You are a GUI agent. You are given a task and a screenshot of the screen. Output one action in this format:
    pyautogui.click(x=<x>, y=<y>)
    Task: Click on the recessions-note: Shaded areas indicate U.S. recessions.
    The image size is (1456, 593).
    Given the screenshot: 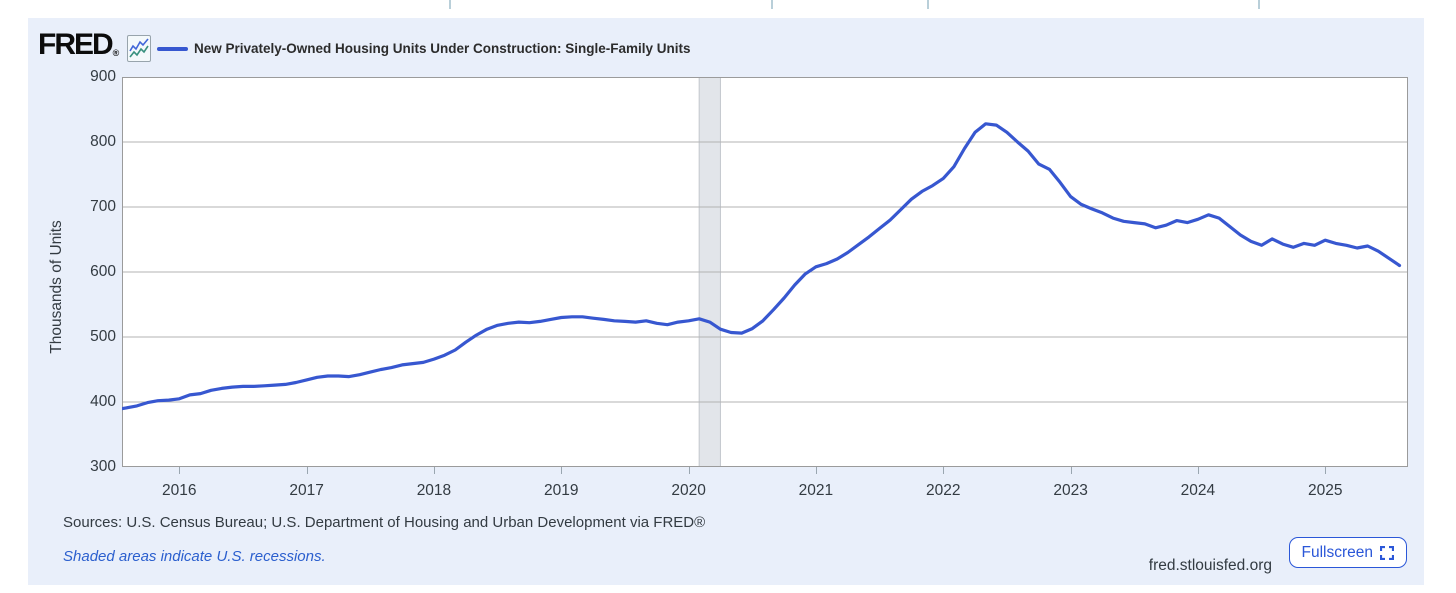 What is the action you would take?
    pyautogui.click(x=194, y=556)
    